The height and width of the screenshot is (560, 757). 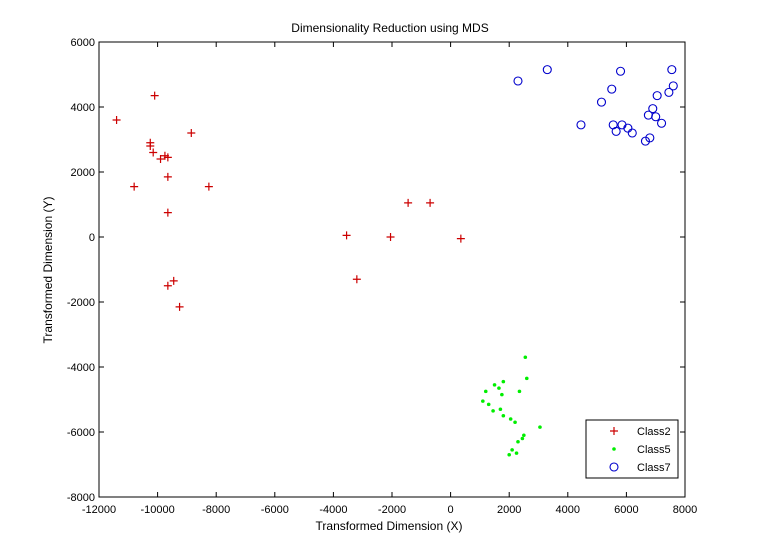 I want to click on x-tick-label: 6000, so click(x=626, y=510).